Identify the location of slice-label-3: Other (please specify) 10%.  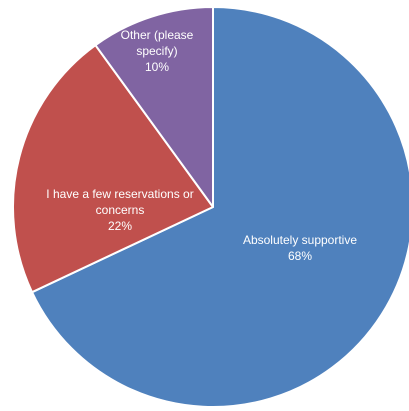
(157, 51).